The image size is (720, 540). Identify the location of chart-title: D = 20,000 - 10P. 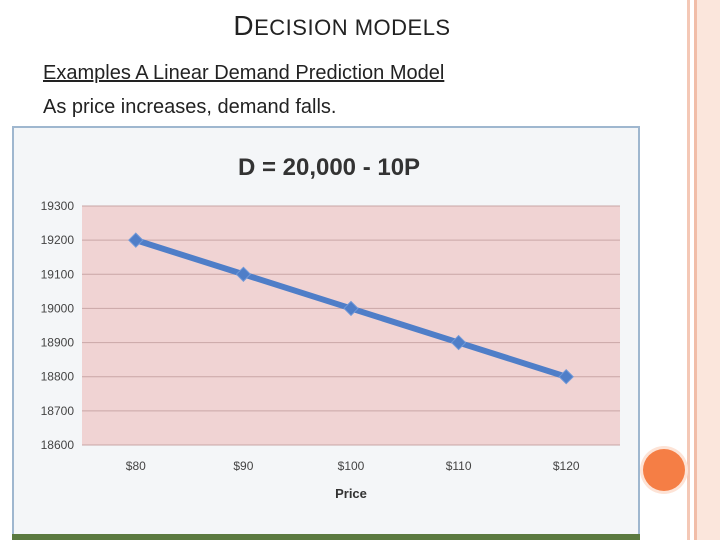
(329, 167).